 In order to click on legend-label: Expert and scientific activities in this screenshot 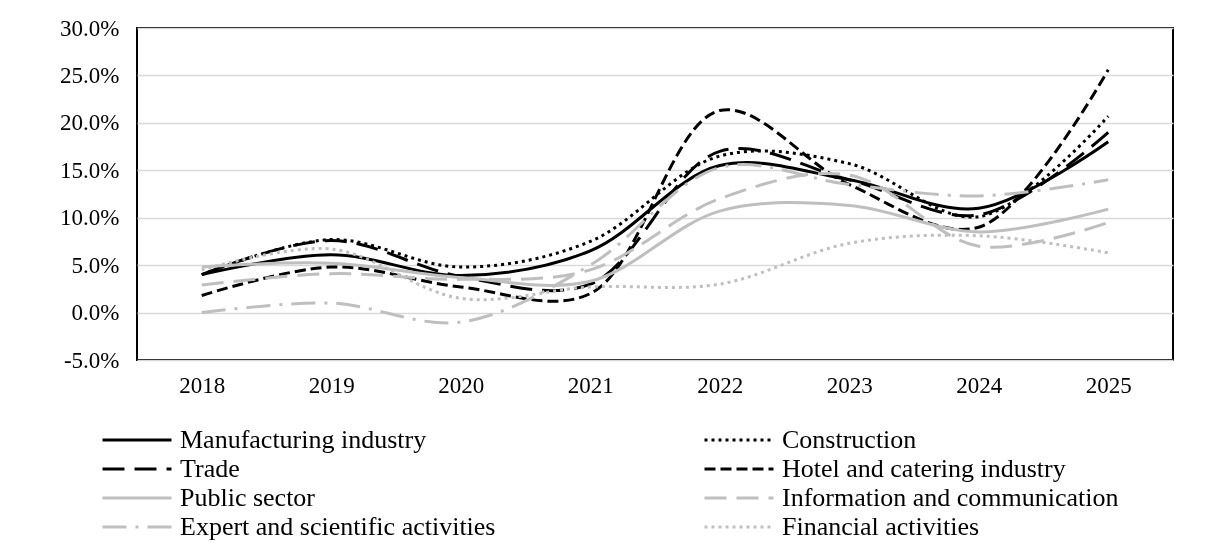, I will do `click(338, 526)`.